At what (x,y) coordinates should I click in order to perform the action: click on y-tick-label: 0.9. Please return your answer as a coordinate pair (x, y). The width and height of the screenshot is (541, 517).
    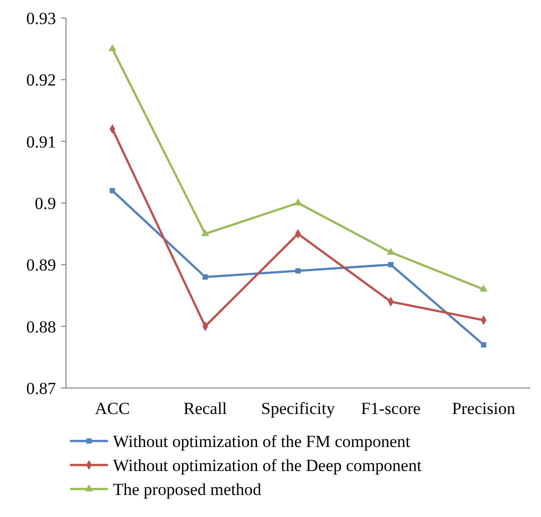
    Looking at the image, I should click on (45, 203).